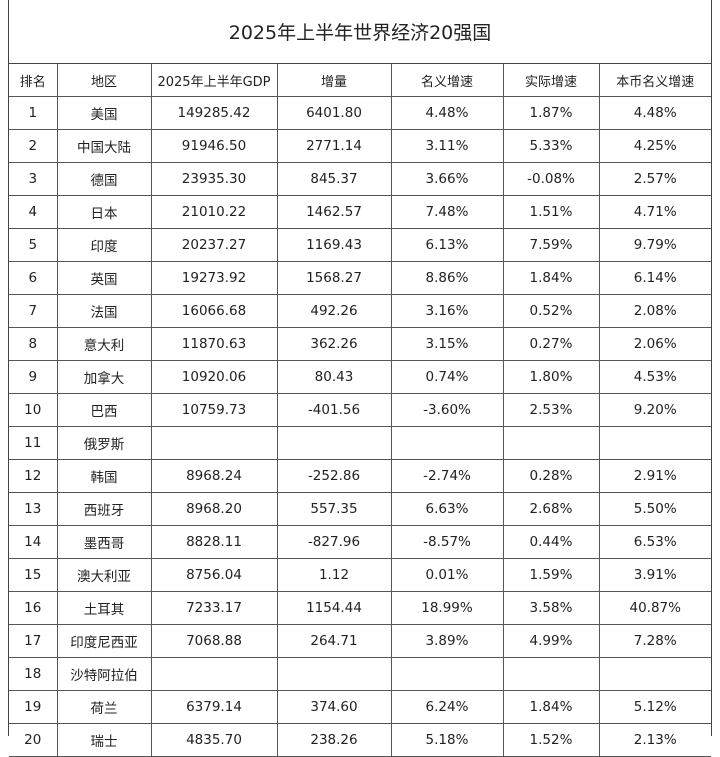  Describe the element at coordinates (214, 179) in the screenshot. I see `gdp-cell: 23935.30` at that location.